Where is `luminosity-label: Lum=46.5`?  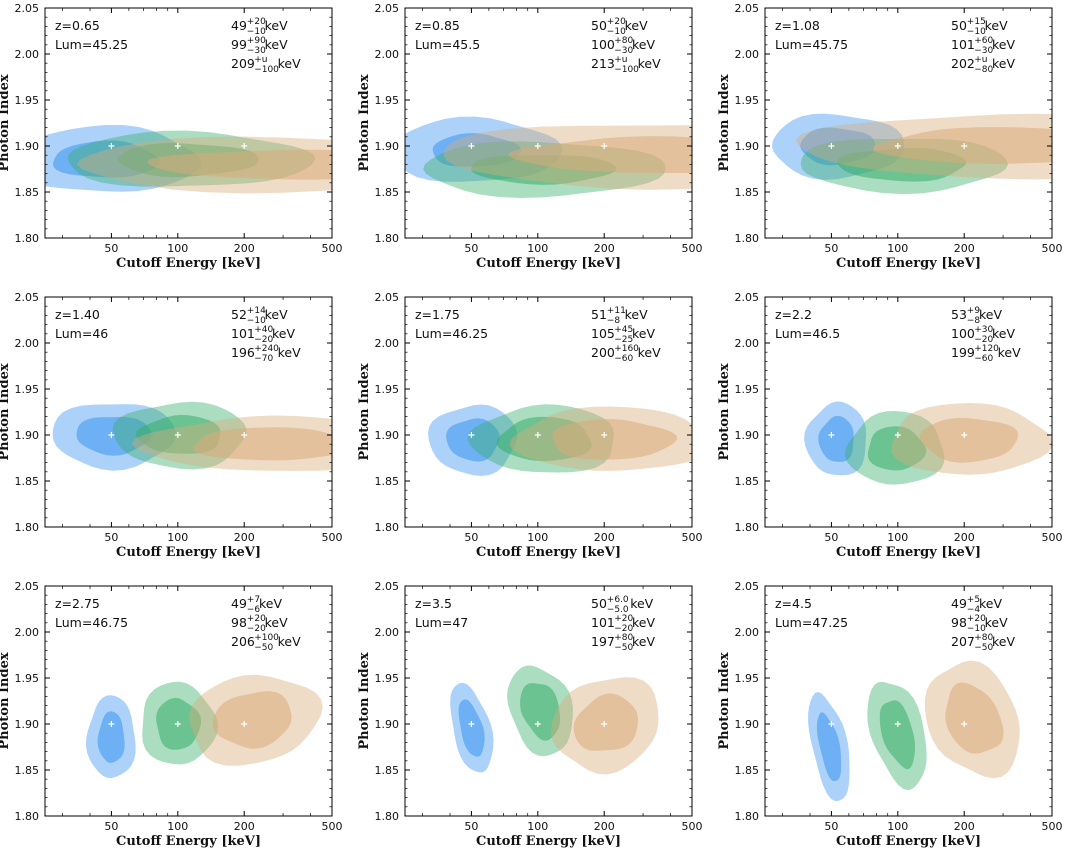 luminosity-label: Lum=46.5 is located at coordinates (807, 333).